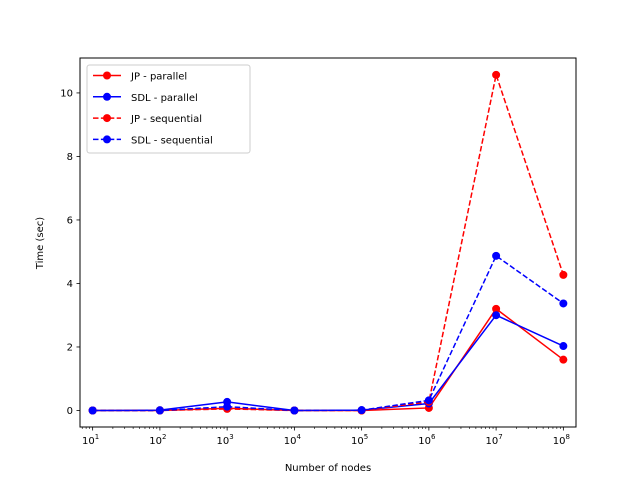  I want to click on x-tick-label: 10⁷, so click(494, 440).